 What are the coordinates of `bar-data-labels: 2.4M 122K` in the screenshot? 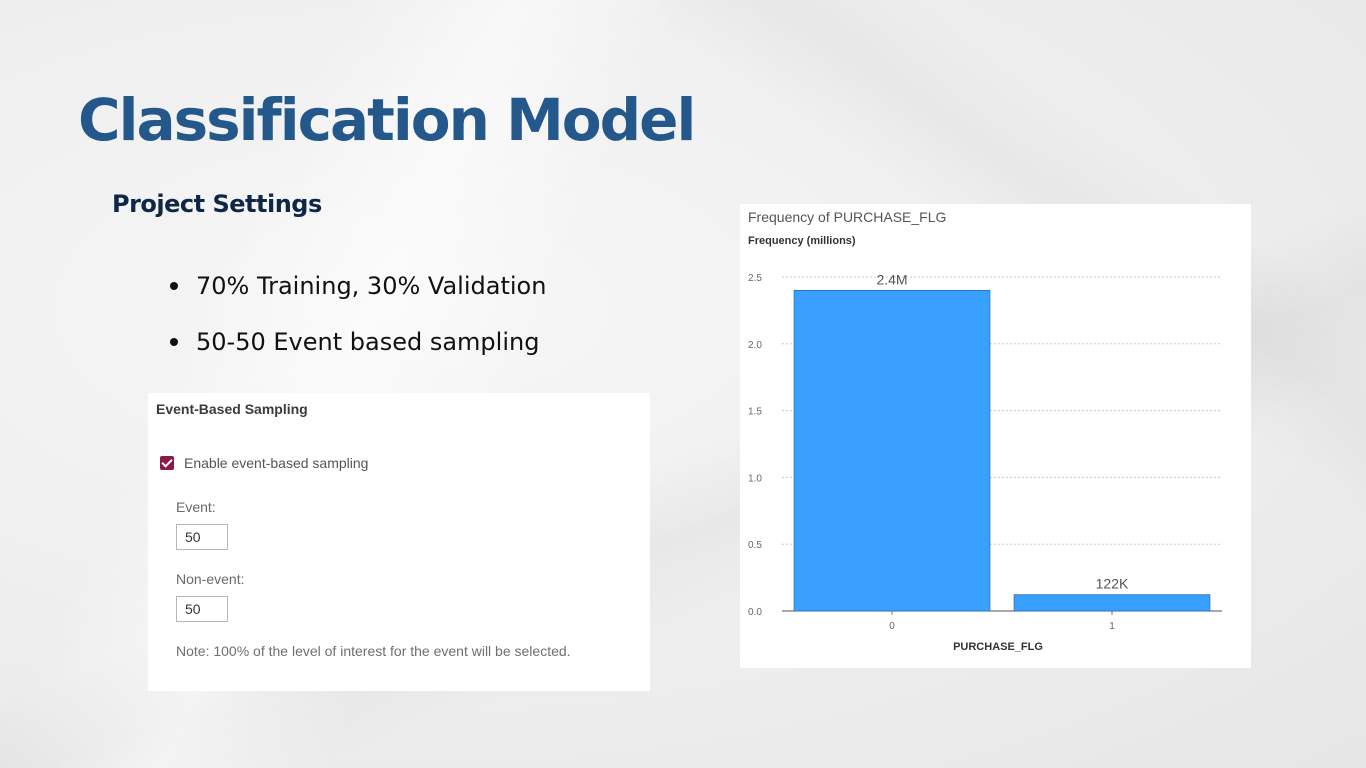 It's located at (1002, 431).